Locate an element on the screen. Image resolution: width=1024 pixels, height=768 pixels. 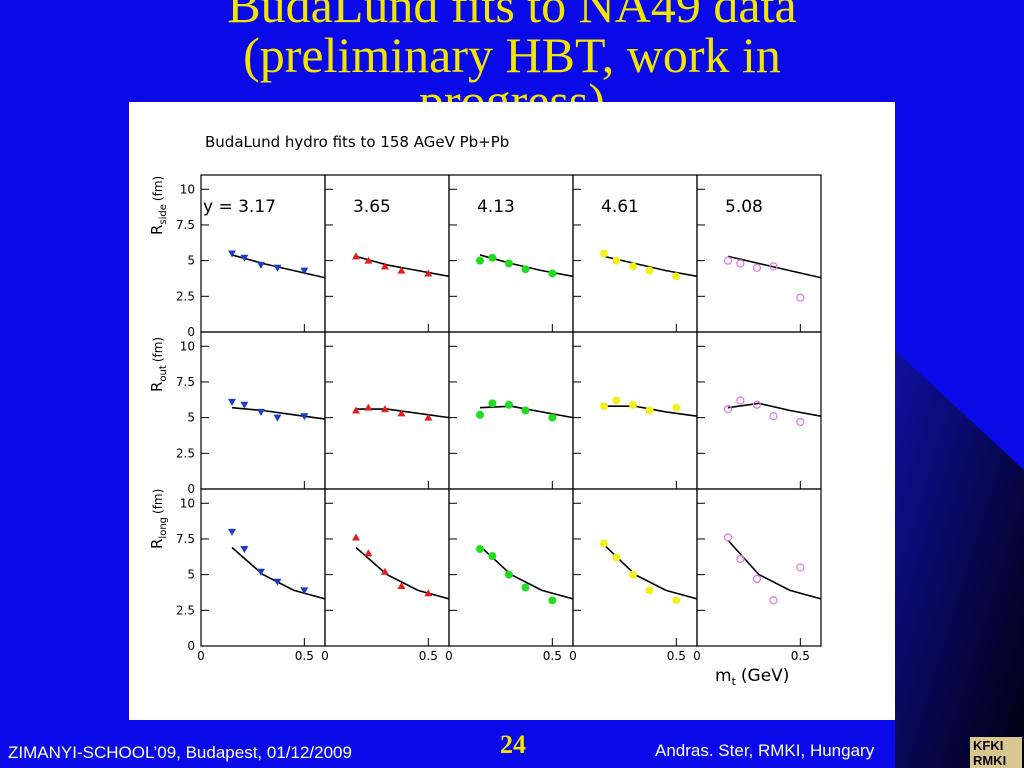
y-label-sub: out is located at coordinates (163, 373).